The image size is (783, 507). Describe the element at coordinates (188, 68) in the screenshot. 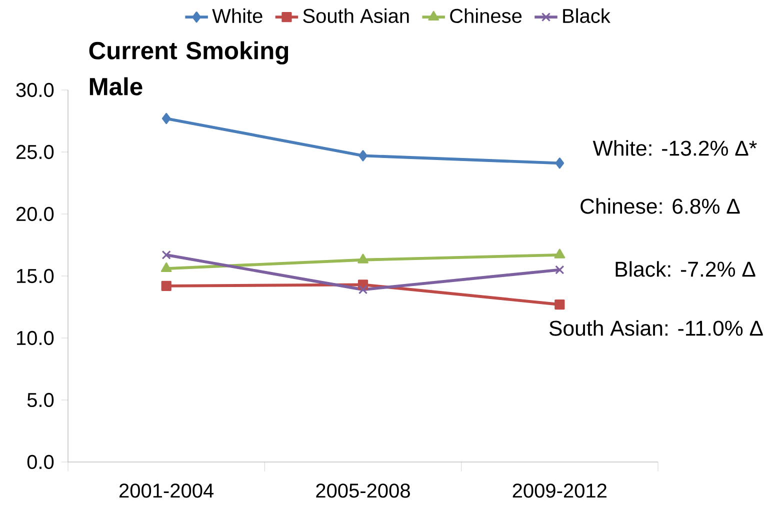

I see `chart-title: Current Smoking Male` at that location.